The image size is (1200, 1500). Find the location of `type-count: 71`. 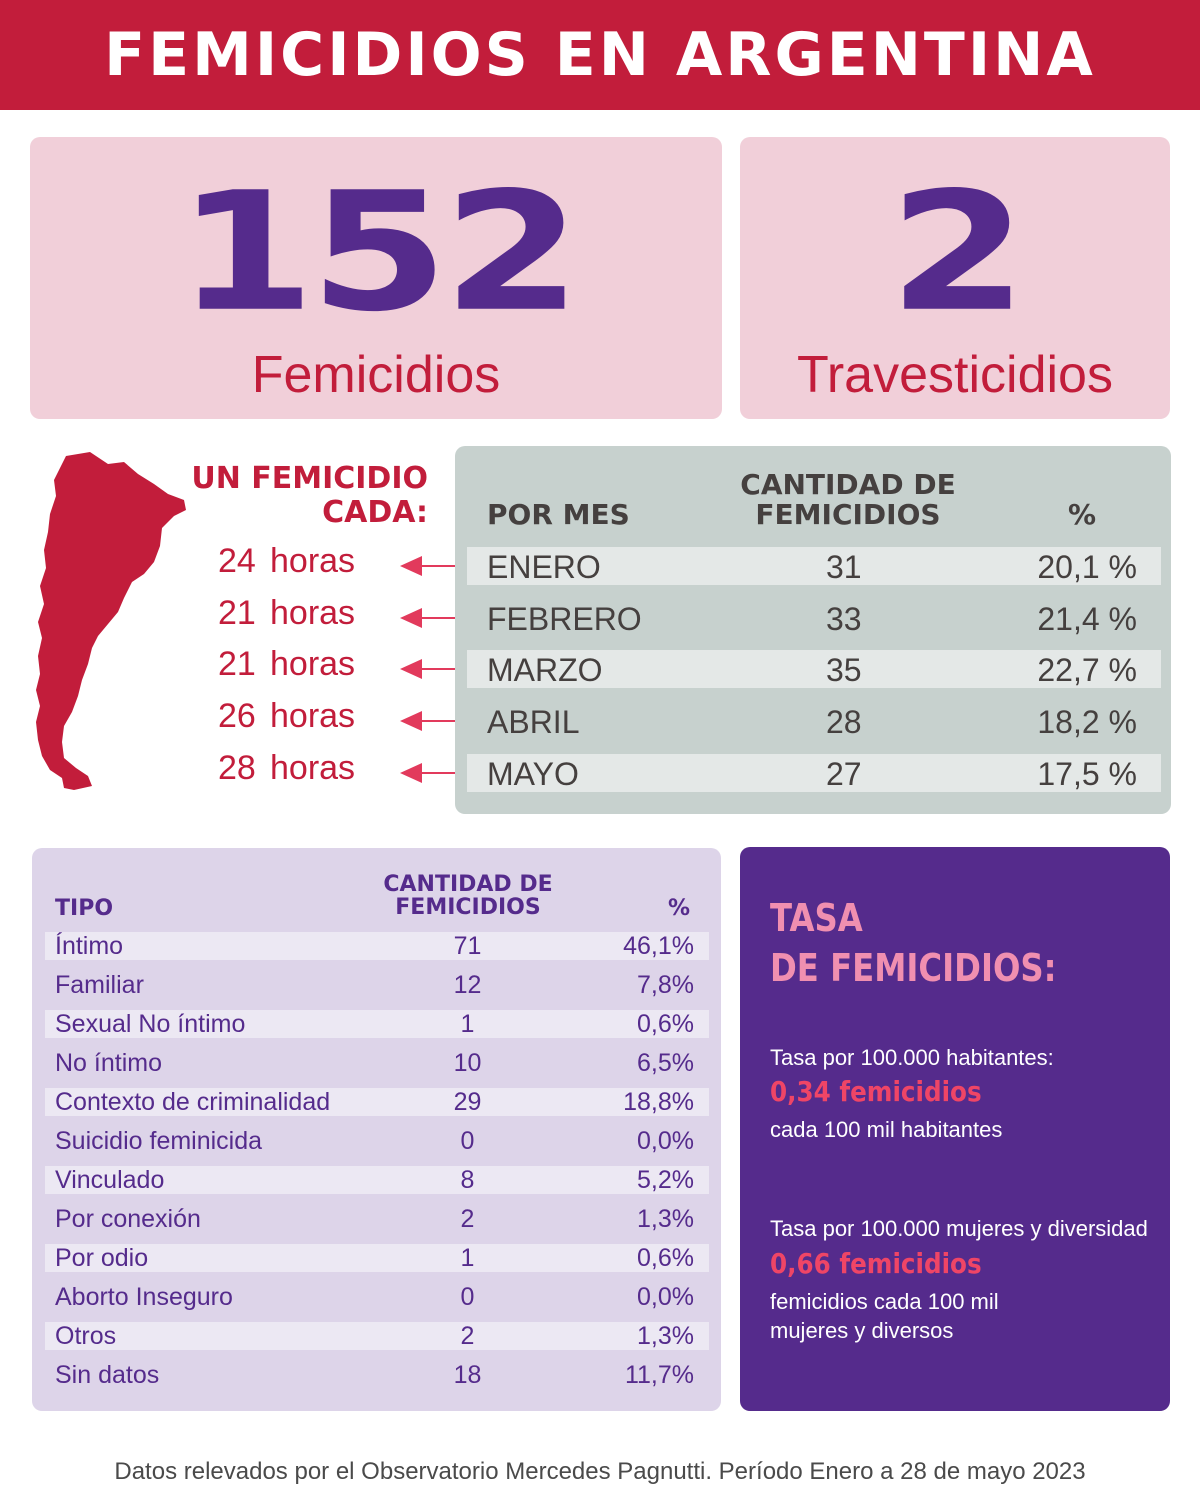

type-count: 71 is located at coordinates (467, 946).